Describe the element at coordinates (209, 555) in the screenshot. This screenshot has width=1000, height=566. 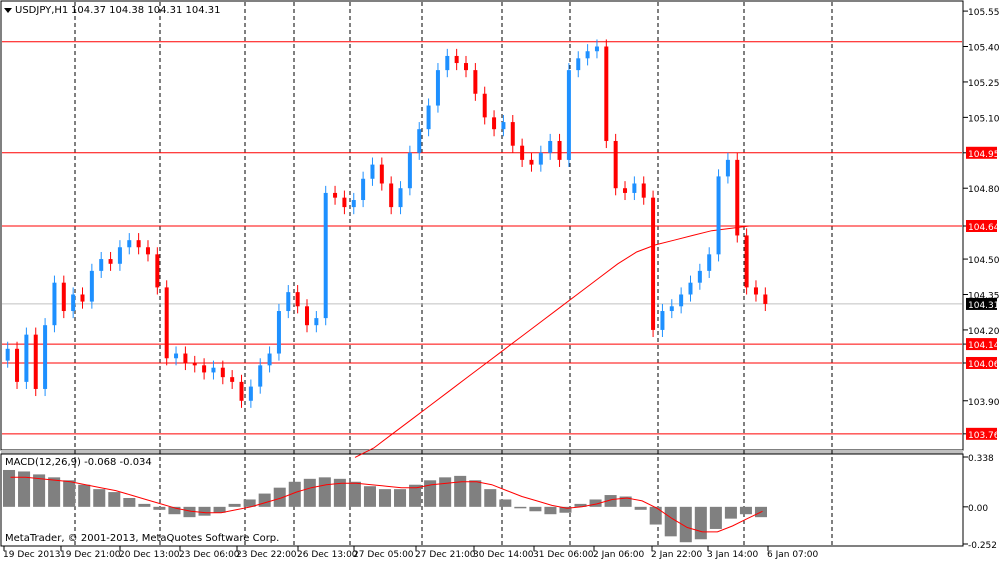
I see `time-tick-label: 23 Dec 06:00` at that location.